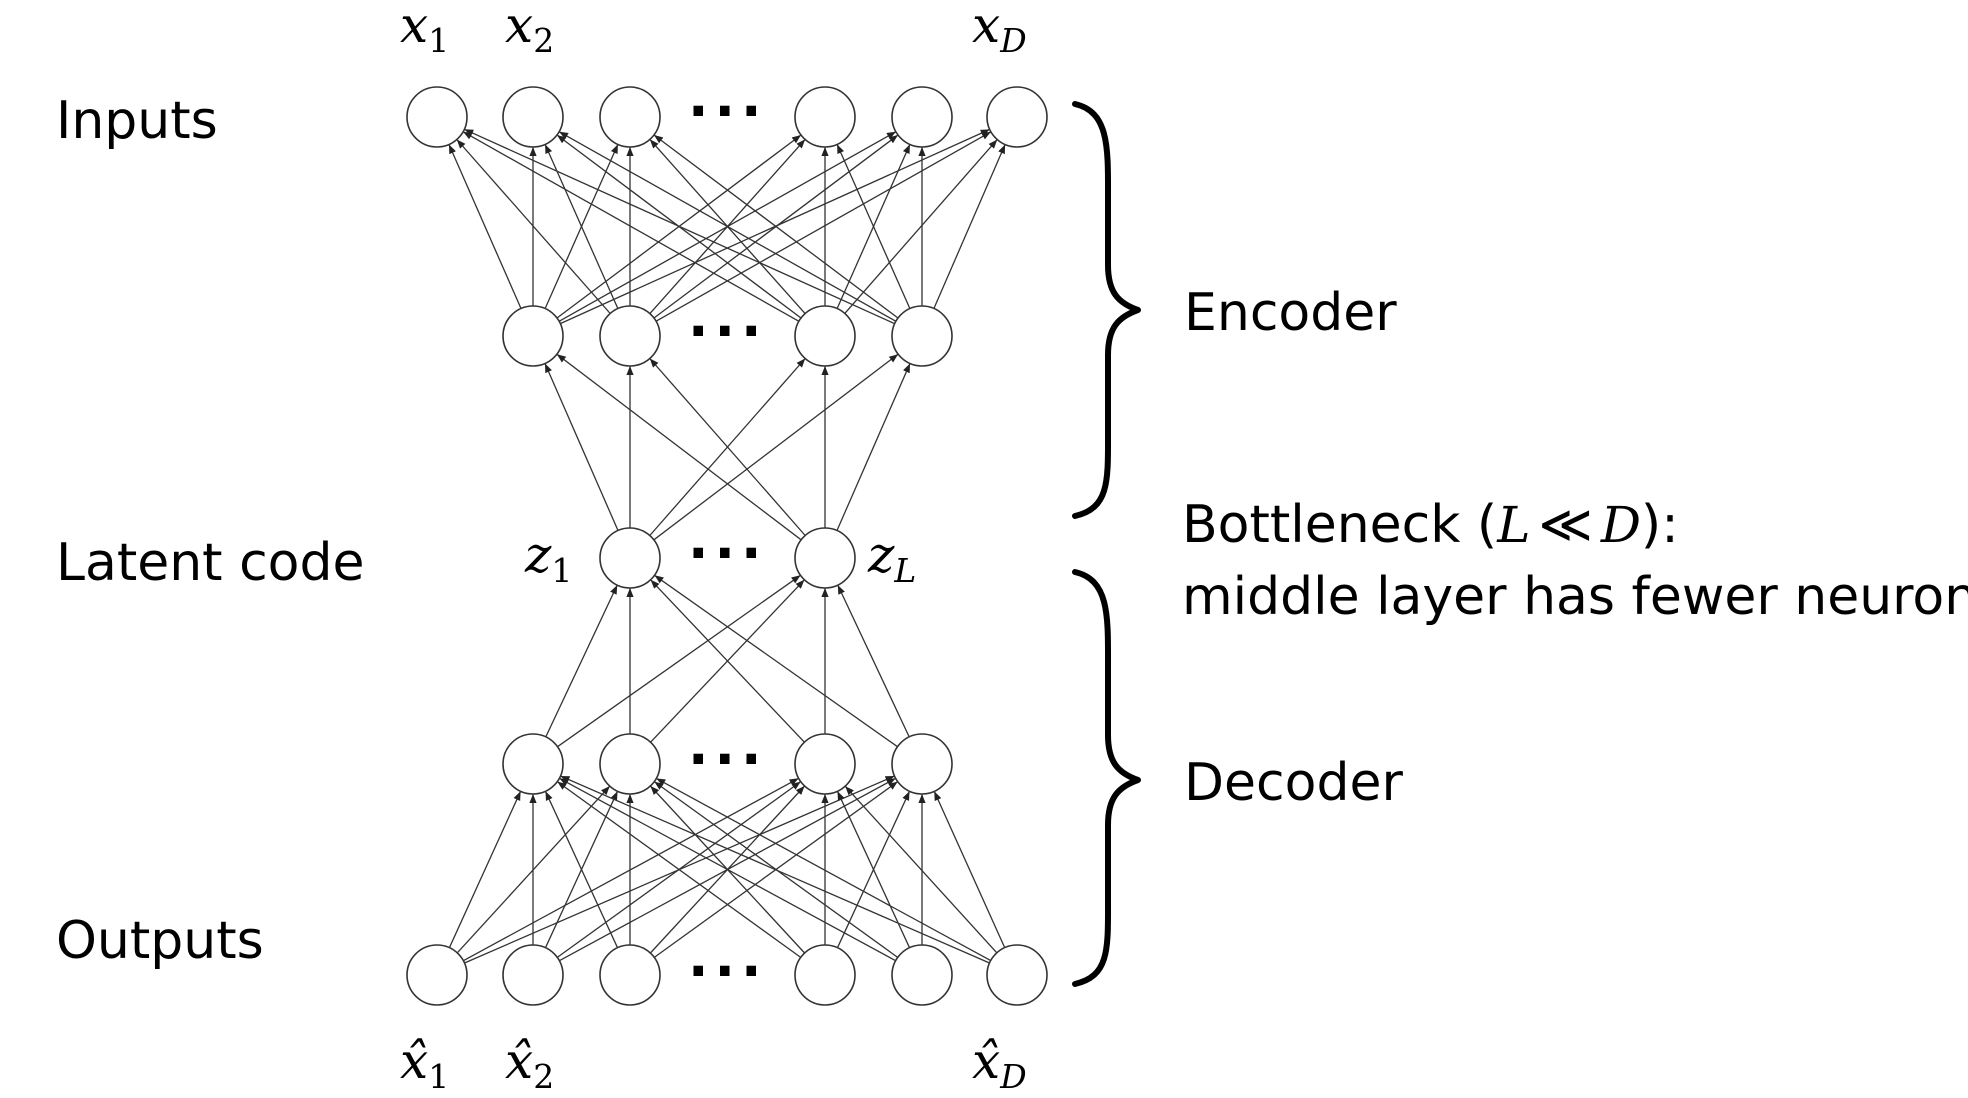 The image size is (1968, 1098). Describe the element at coordinates (529, 1064) in the screenshot. I see `output-xhat2-label: x̂2` at that location.